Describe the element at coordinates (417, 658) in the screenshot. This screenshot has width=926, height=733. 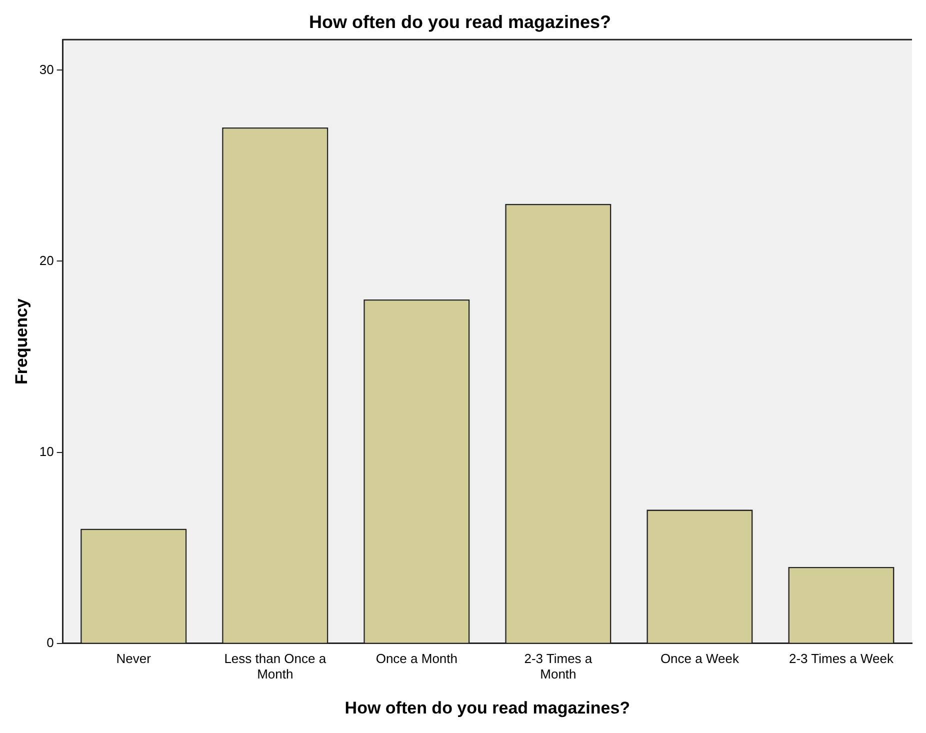
I see `x-tick-label: Once a Month` at that location.